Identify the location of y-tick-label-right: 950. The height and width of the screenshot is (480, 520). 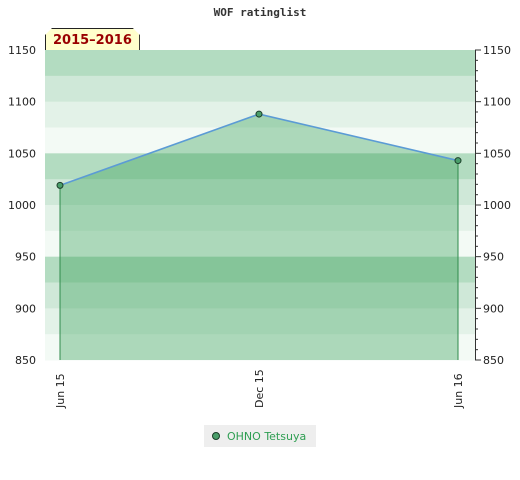
(493, 257).